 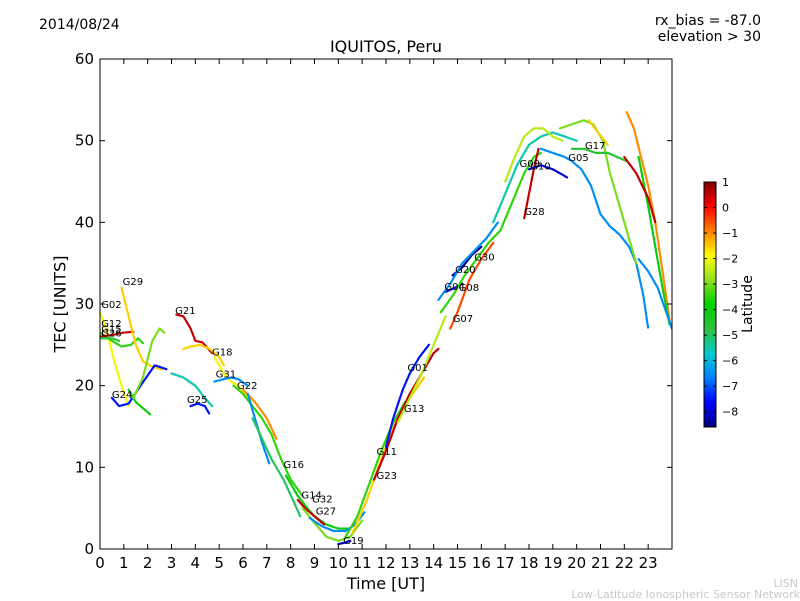 I want to click on colorbar-tick-label: −2, so click(x=730, y=259).